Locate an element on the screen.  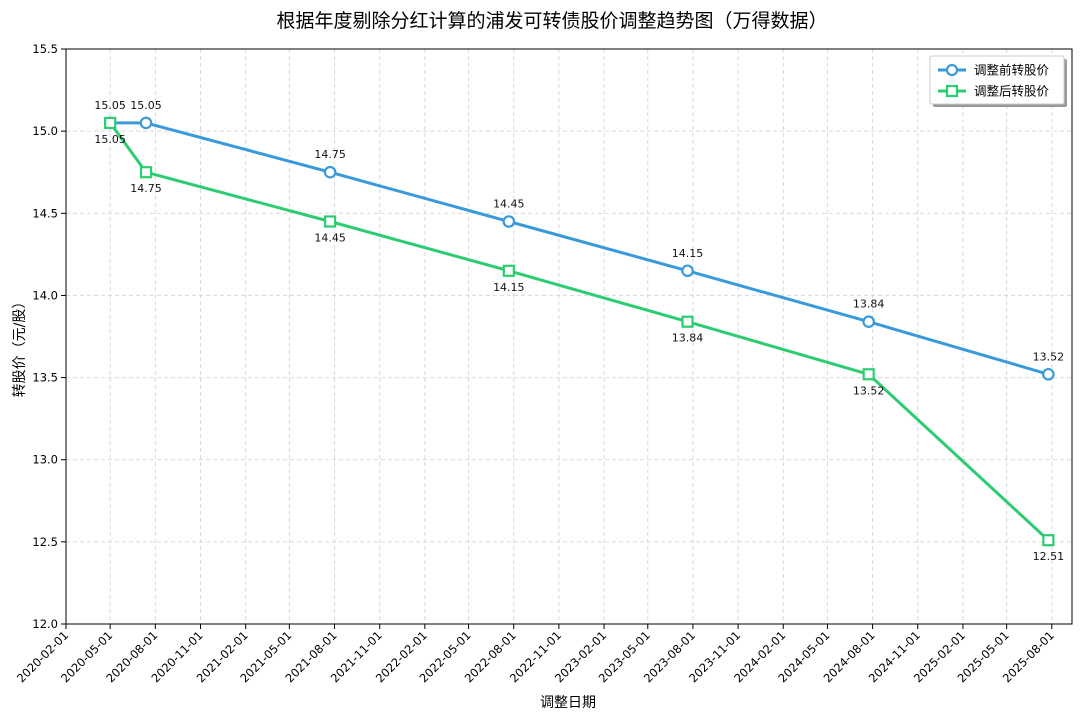
y-tick-label: 14.0 is located at coordinates (45, 295).